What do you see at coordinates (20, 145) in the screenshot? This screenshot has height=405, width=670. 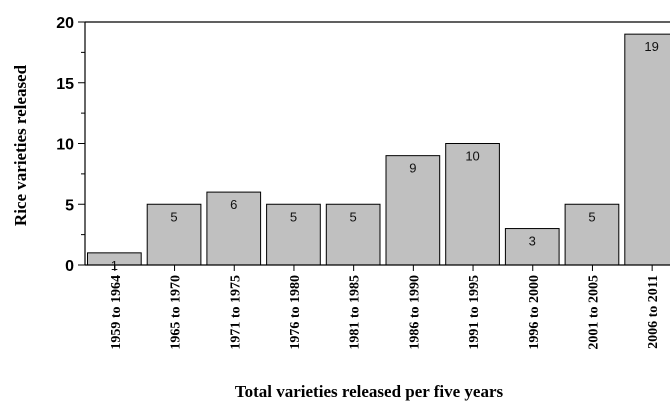 I see `y-axis-label: Rice varieties released` at bounding box center [20, 145].